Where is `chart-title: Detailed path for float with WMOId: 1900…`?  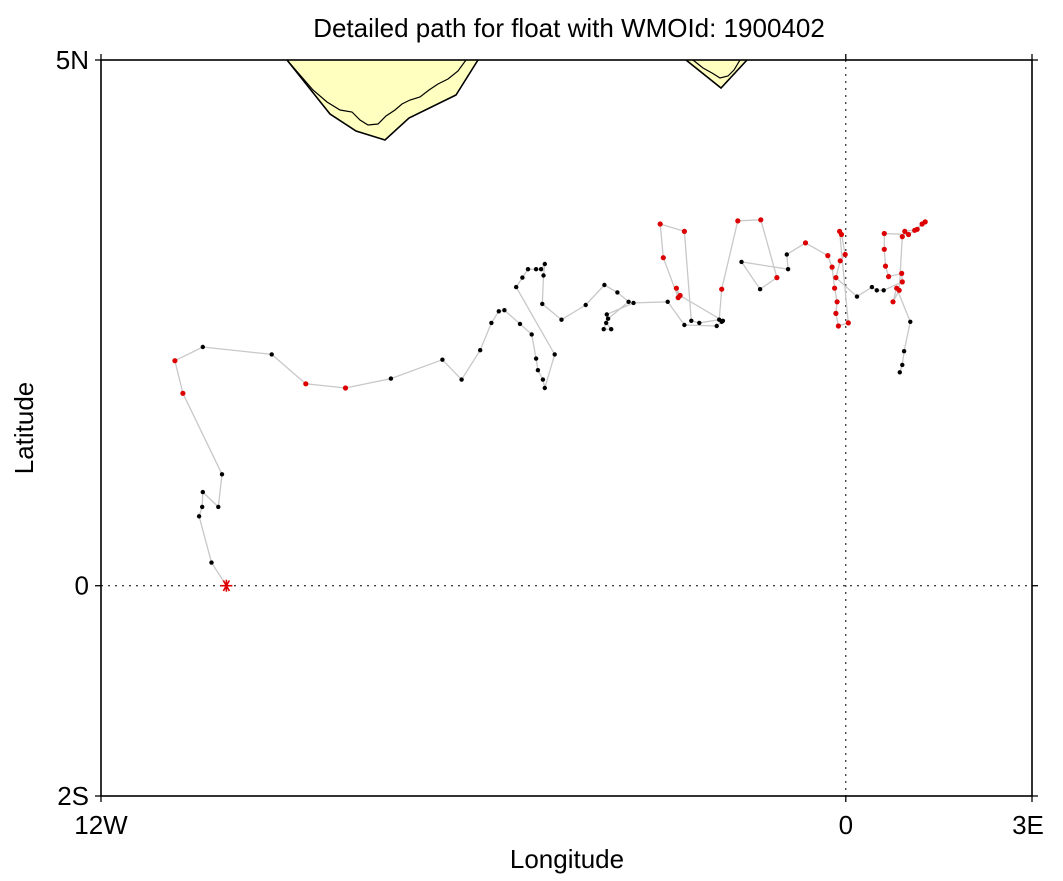 chart-title: Detailed path for float with WMOId: 1900… is located at coordinates (569, 28).